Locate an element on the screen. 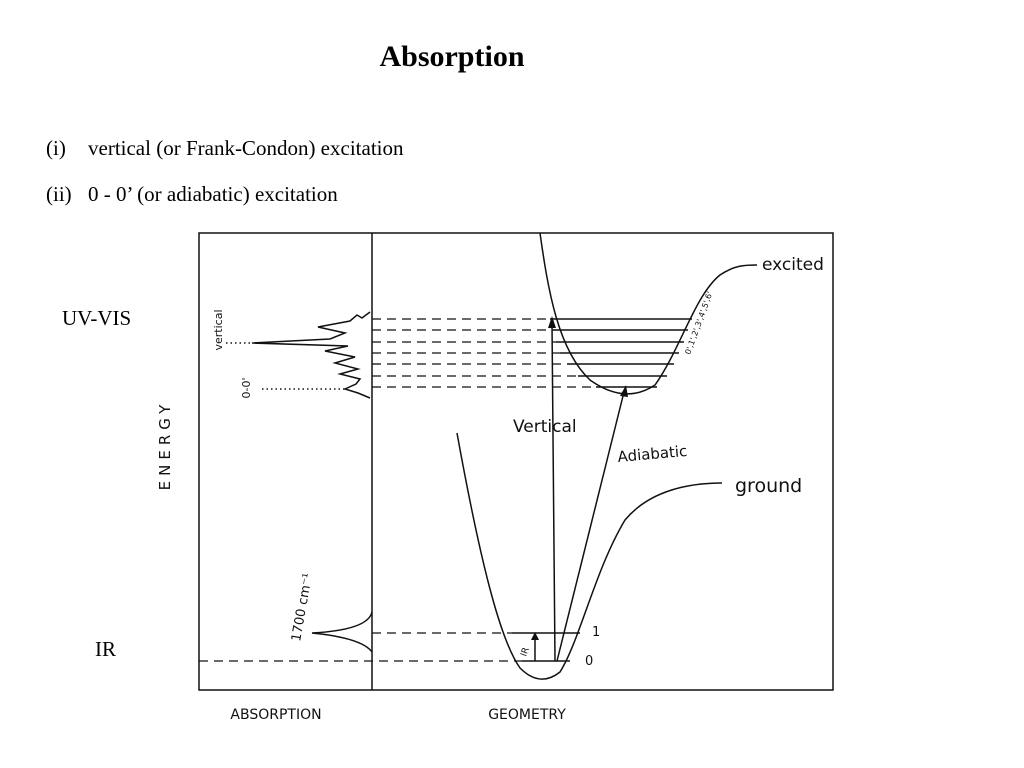 This screenshot has width=1024, height=768. list-marker: (i) is located at coordinates (56, 148).